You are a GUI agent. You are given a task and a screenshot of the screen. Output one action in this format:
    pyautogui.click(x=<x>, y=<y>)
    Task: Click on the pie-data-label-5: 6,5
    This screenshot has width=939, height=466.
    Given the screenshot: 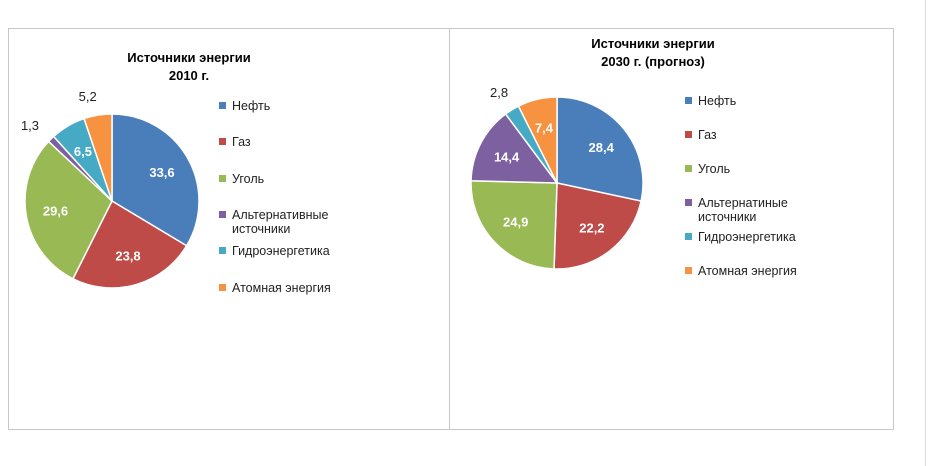 What is the action you would take?
    pyautogui.click(x=83, y=151)
    